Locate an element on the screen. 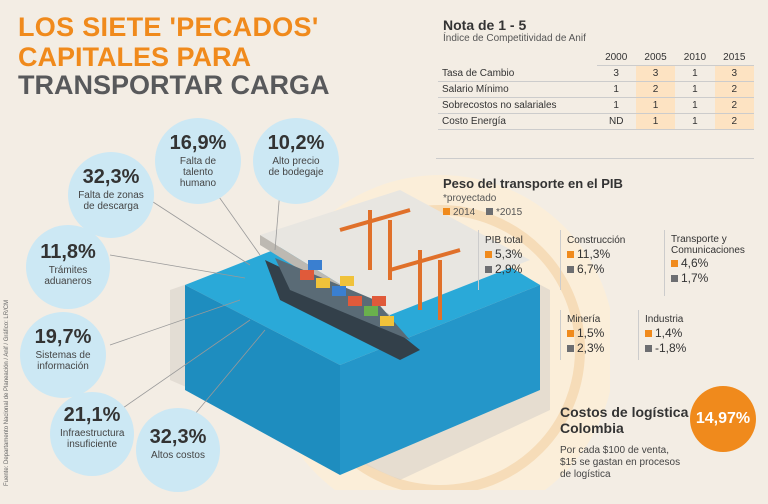 The height and width of the screenshot is (504, 768). nota-row-label: Salario Mínimo is located at coordinates (517, 89).